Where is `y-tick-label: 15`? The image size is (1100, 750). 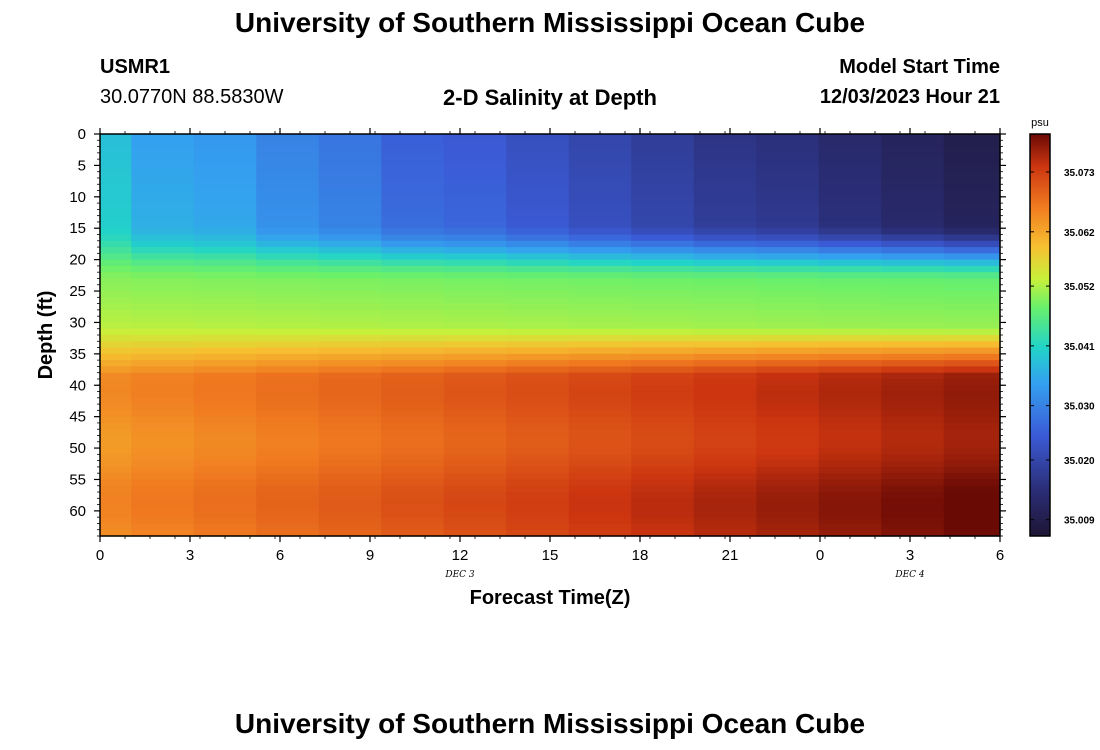
y-tick-label: 15 is located at coordinates (77, 228).